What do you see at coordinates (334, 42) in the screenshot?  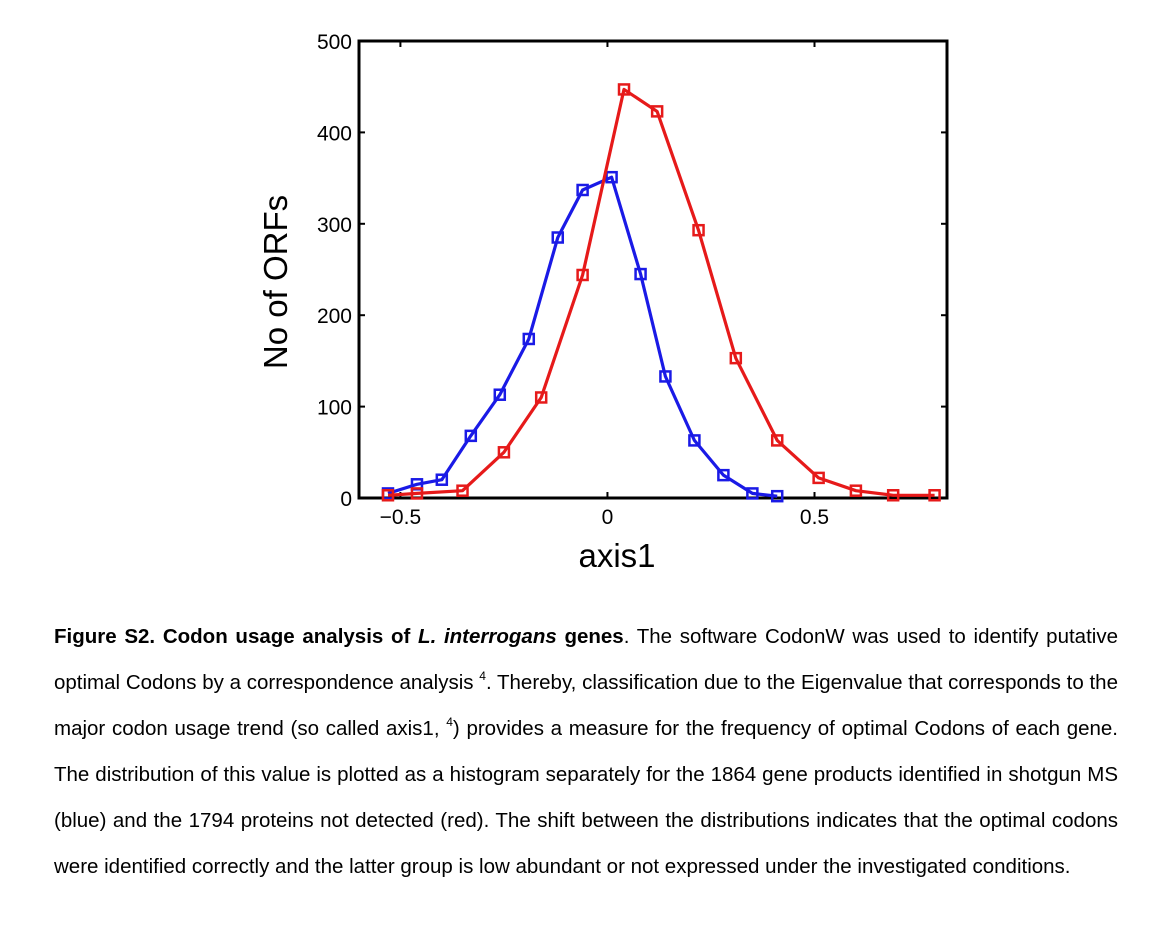 I see `y-tick-label: 500` at bounding box center [334, 42].